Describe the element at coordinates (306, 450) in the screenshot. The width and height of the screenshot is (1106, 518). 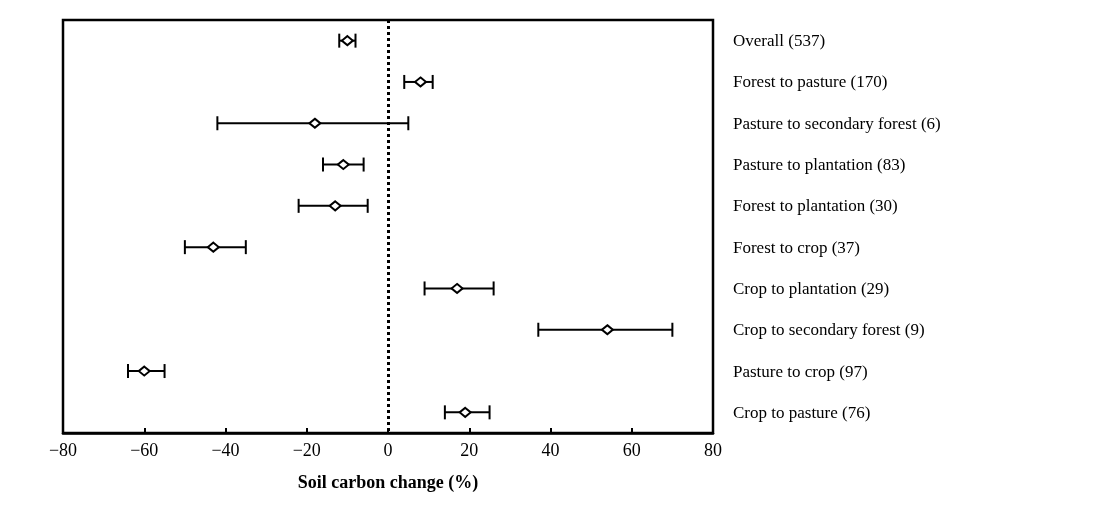
I see `x-tick-label: −20` at that location.